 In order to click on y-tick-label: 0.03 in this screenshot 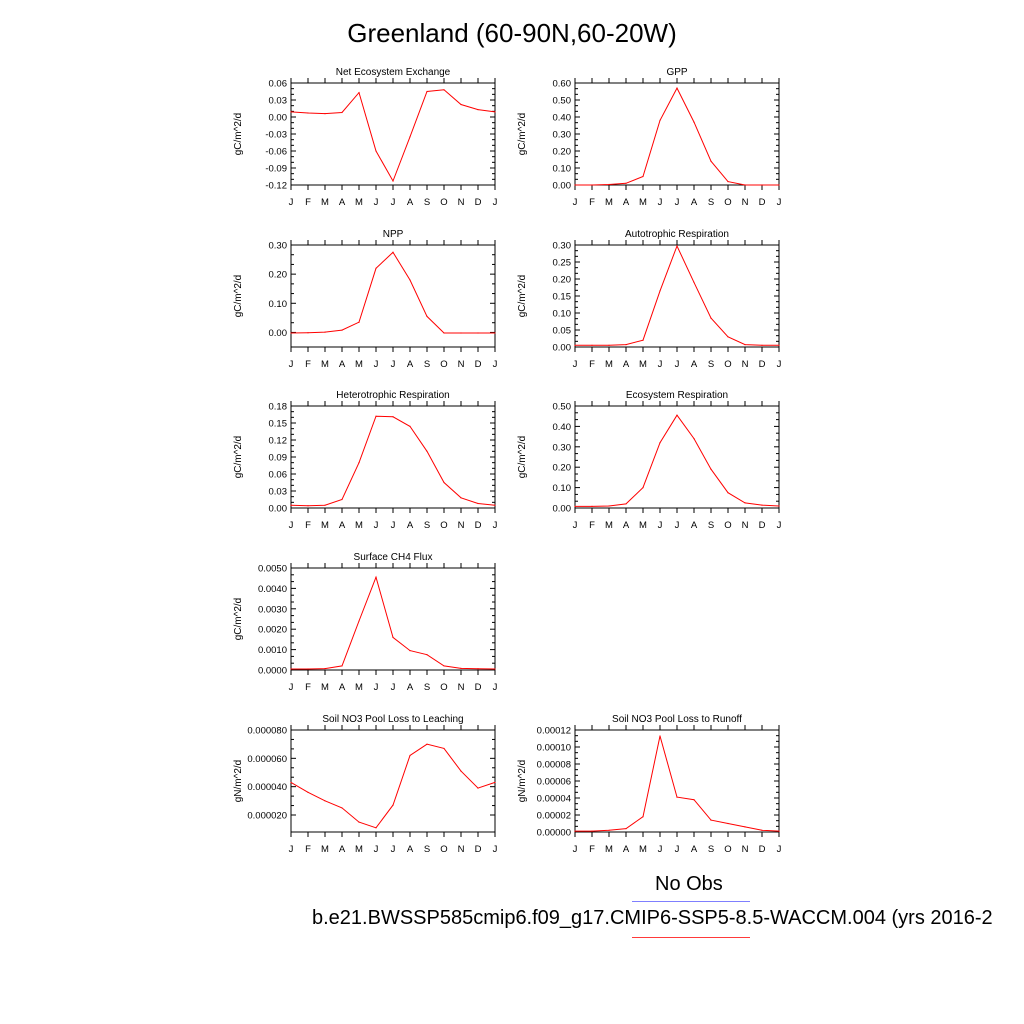, I will do `click(278, 101)`.